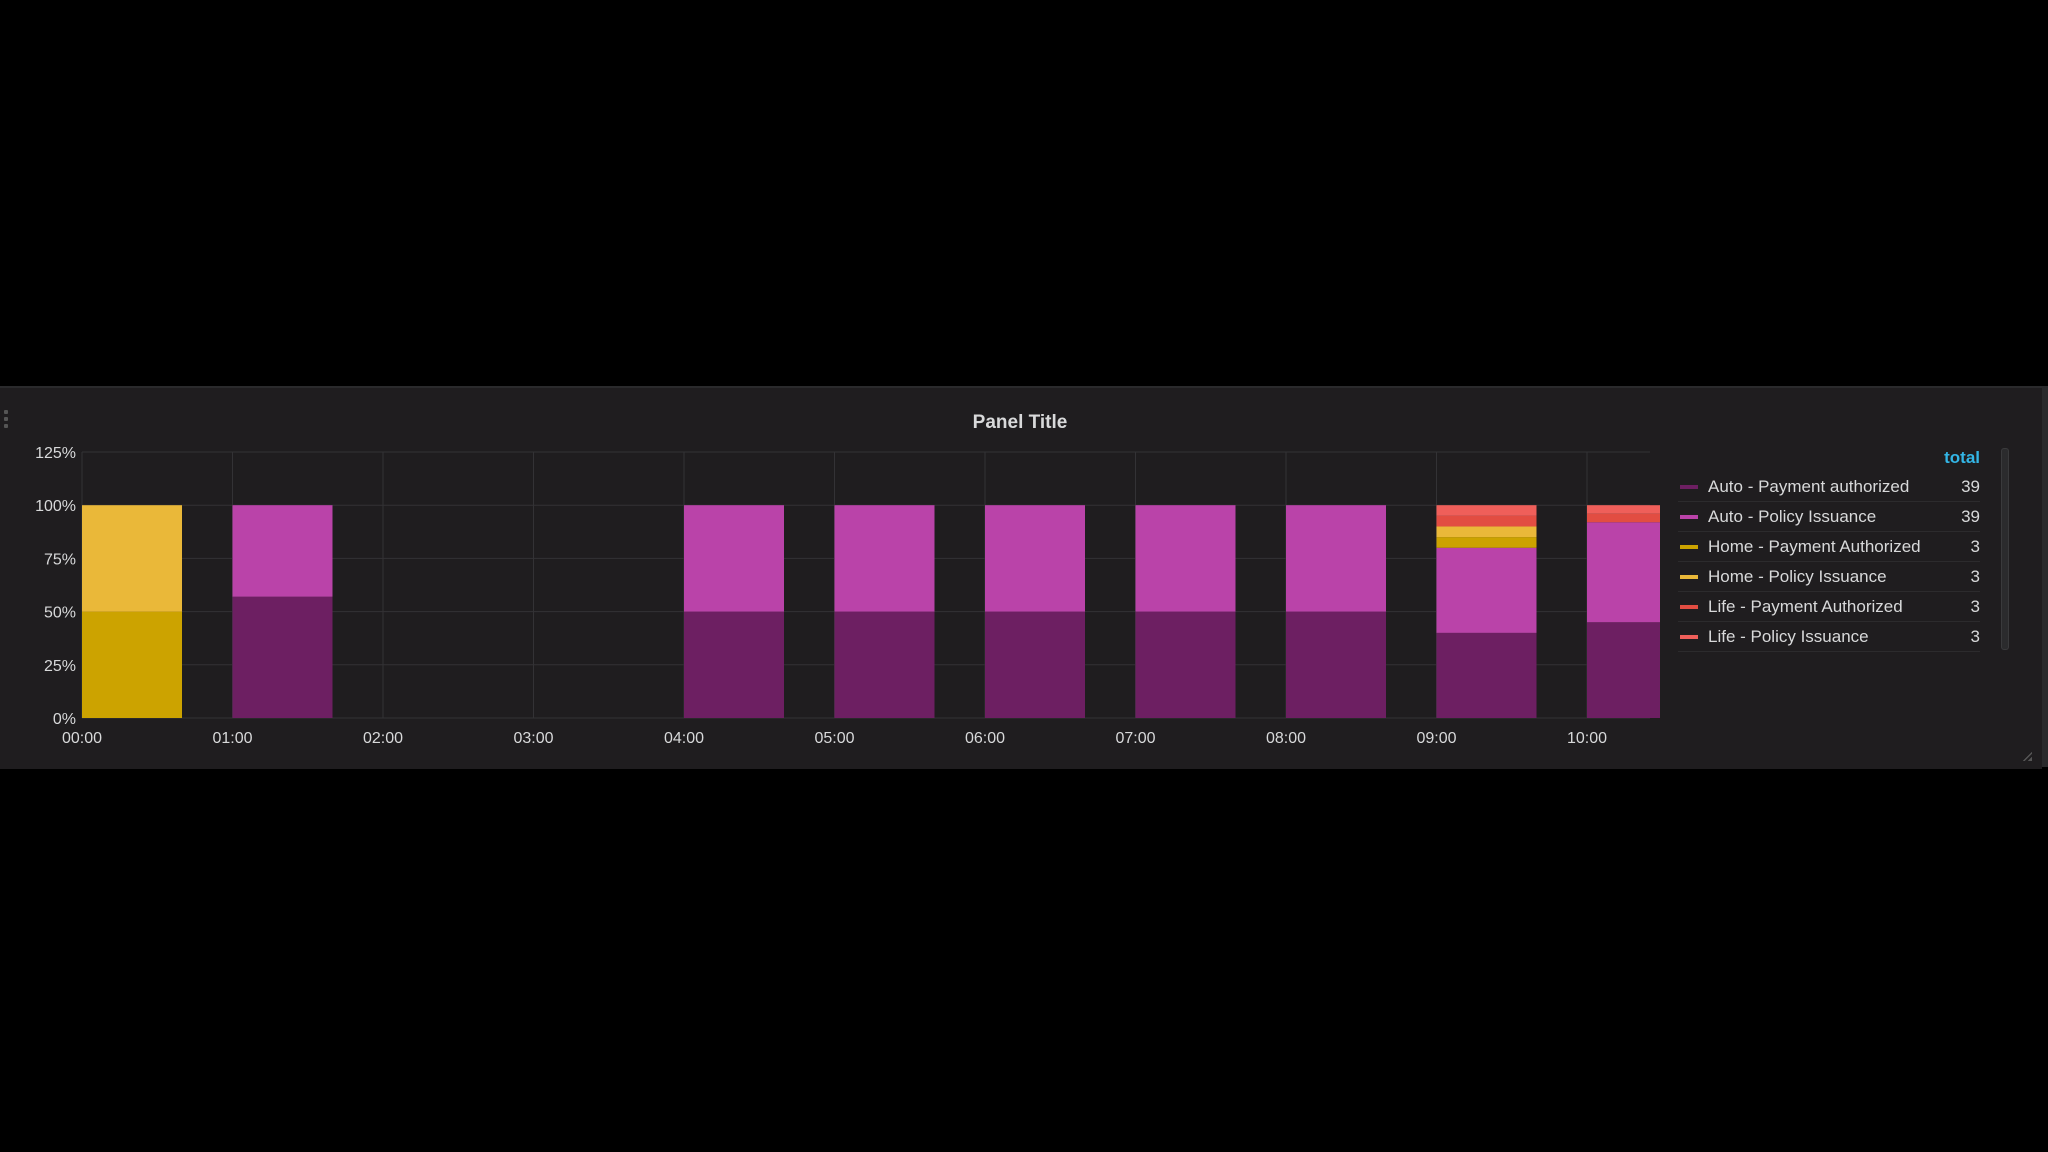 Image resolution: width=2048 pixels, height=1152 pixels. Describe the element at coordinates (383, 738) in the screenshot. I see `x-tick-label: 02:00` at that location.